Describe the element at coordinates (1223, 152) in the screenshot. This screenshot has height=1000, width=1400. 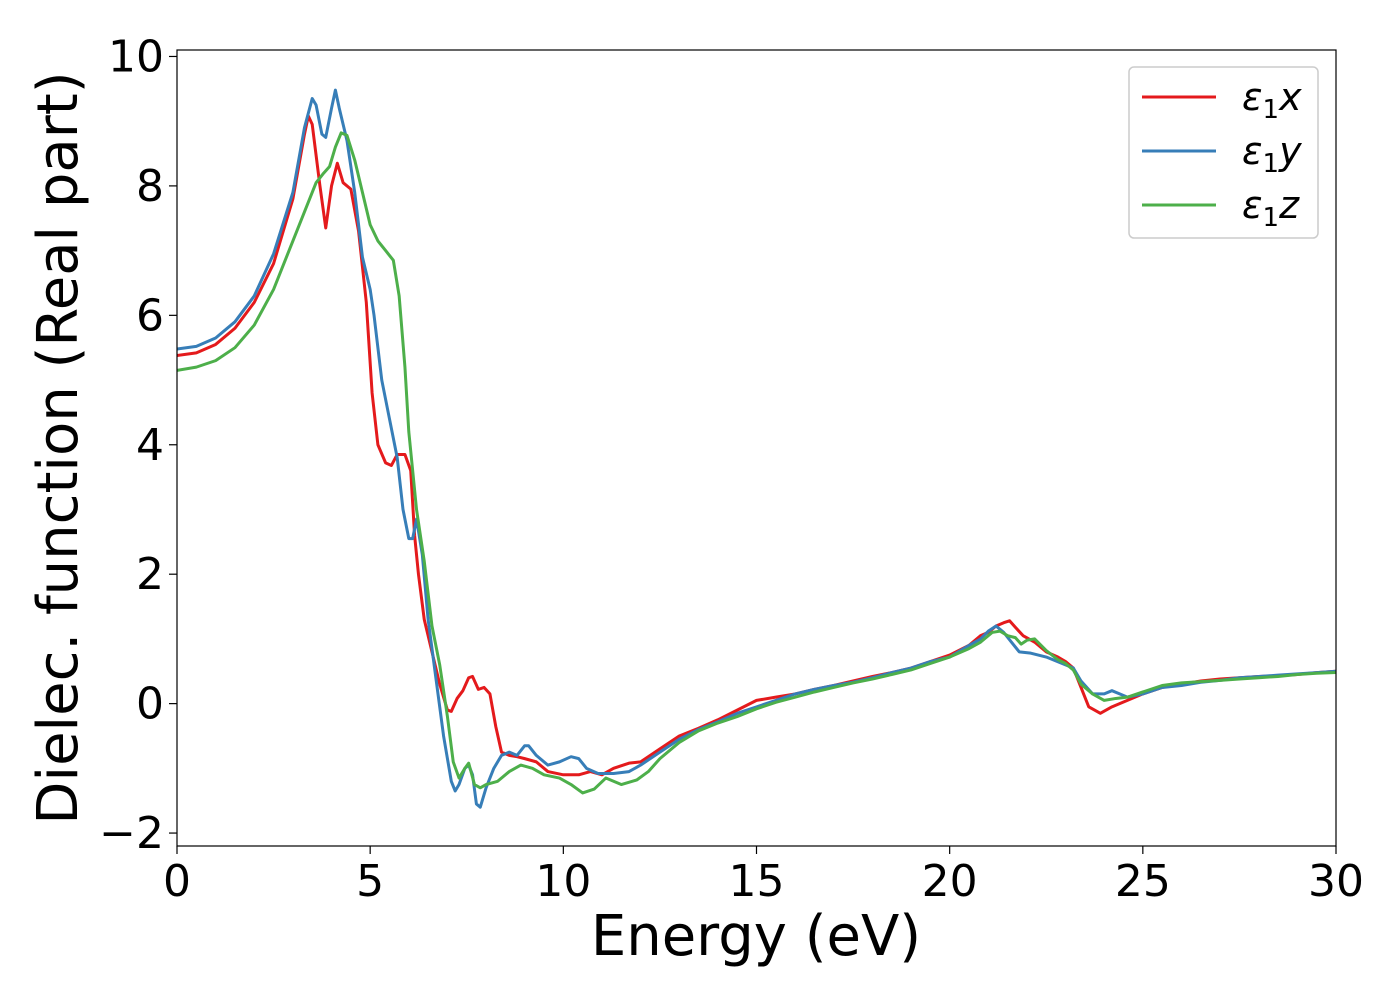
I see `legend-box` at that location.